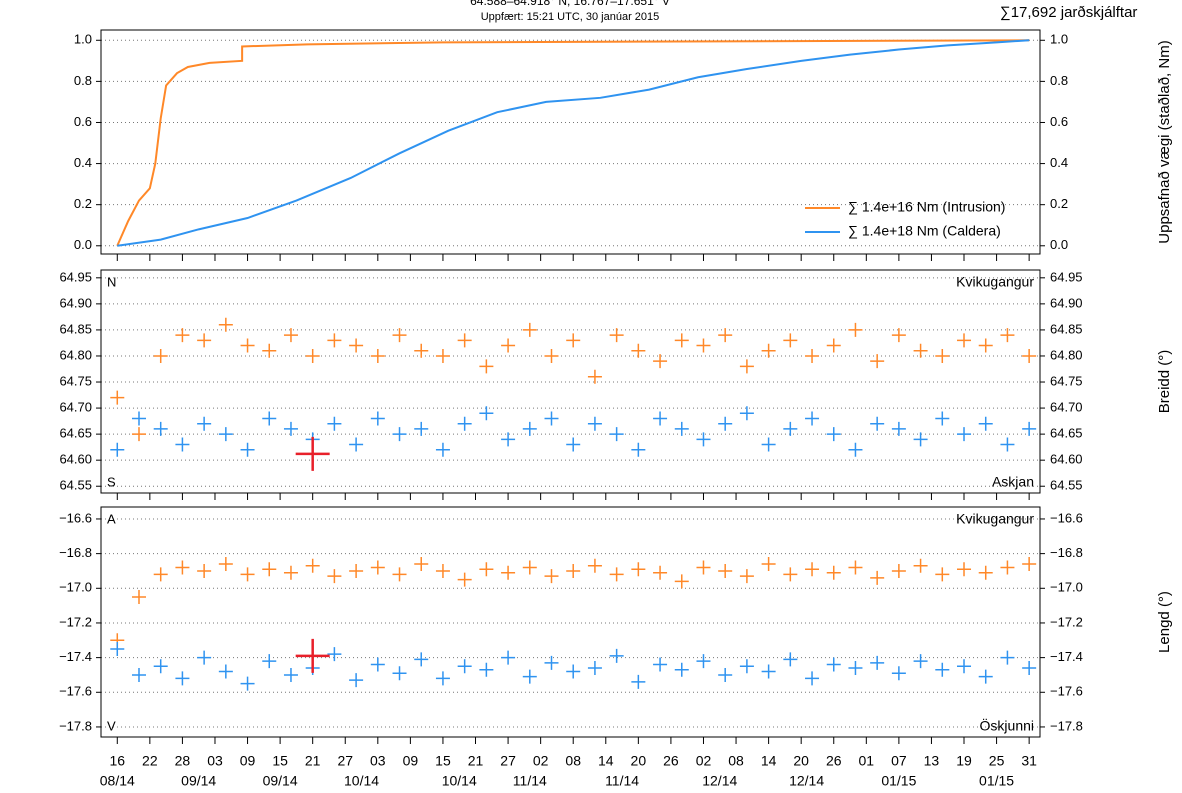 The image size is (1182, 793). I want to click on chart-title: 64.588–64.918° N, 16.767–17.651° V, so click(570, 4).